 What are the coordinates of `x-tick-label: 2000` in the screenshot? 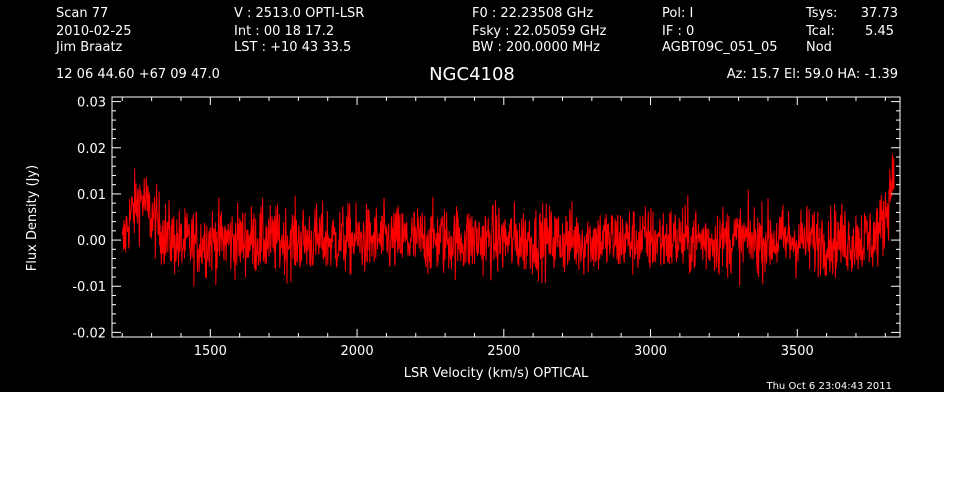 It's located at (357, 351).